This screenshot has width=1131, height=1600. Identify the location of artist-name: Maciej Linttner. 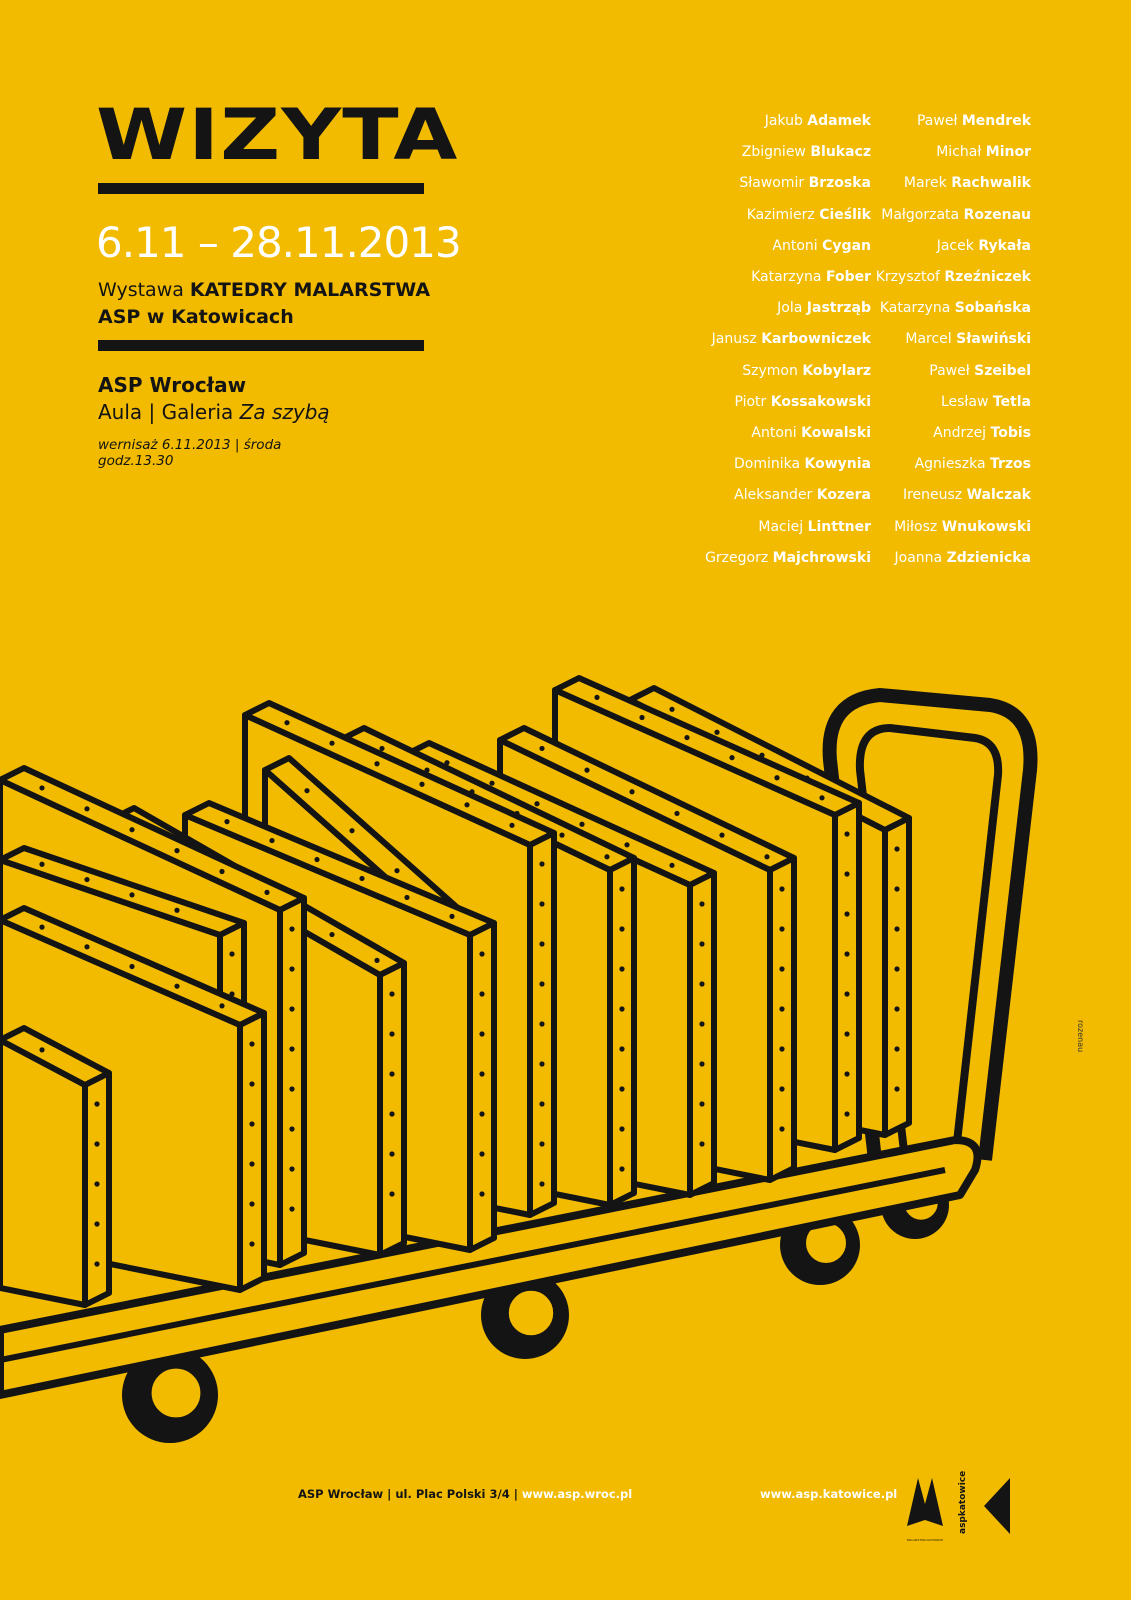
(788, 527).